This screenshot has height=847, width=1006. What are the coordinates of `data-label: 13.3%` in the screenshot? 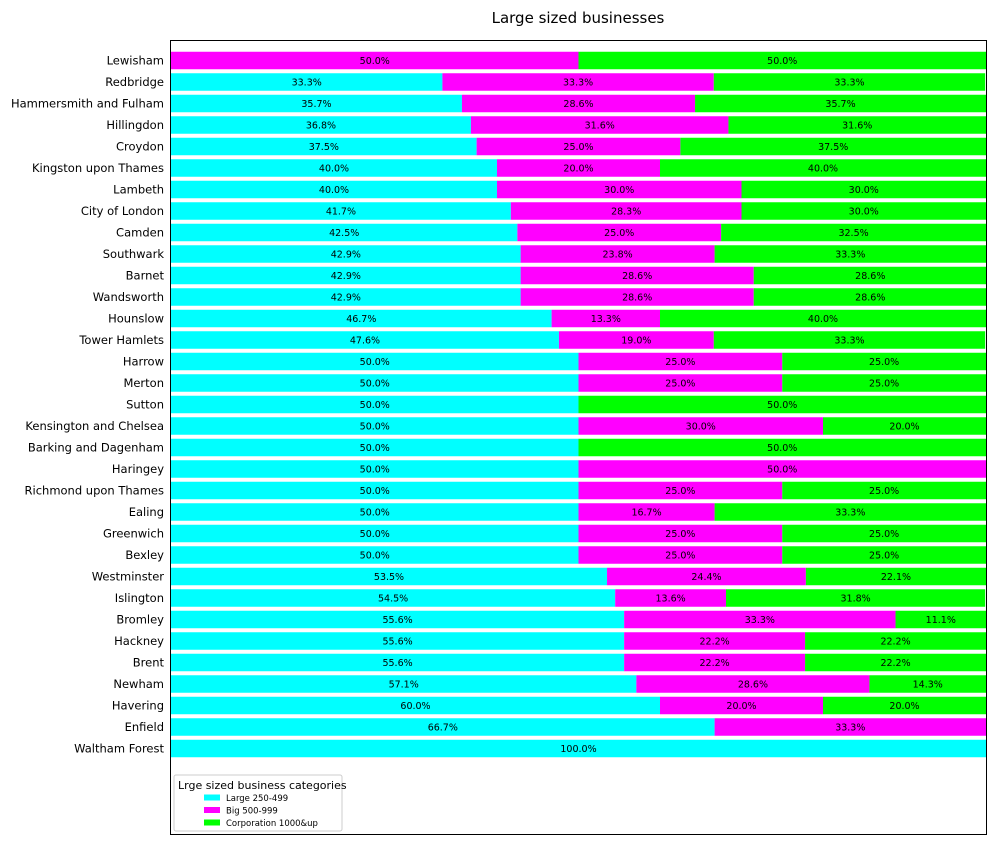 It's located at (606, 319).